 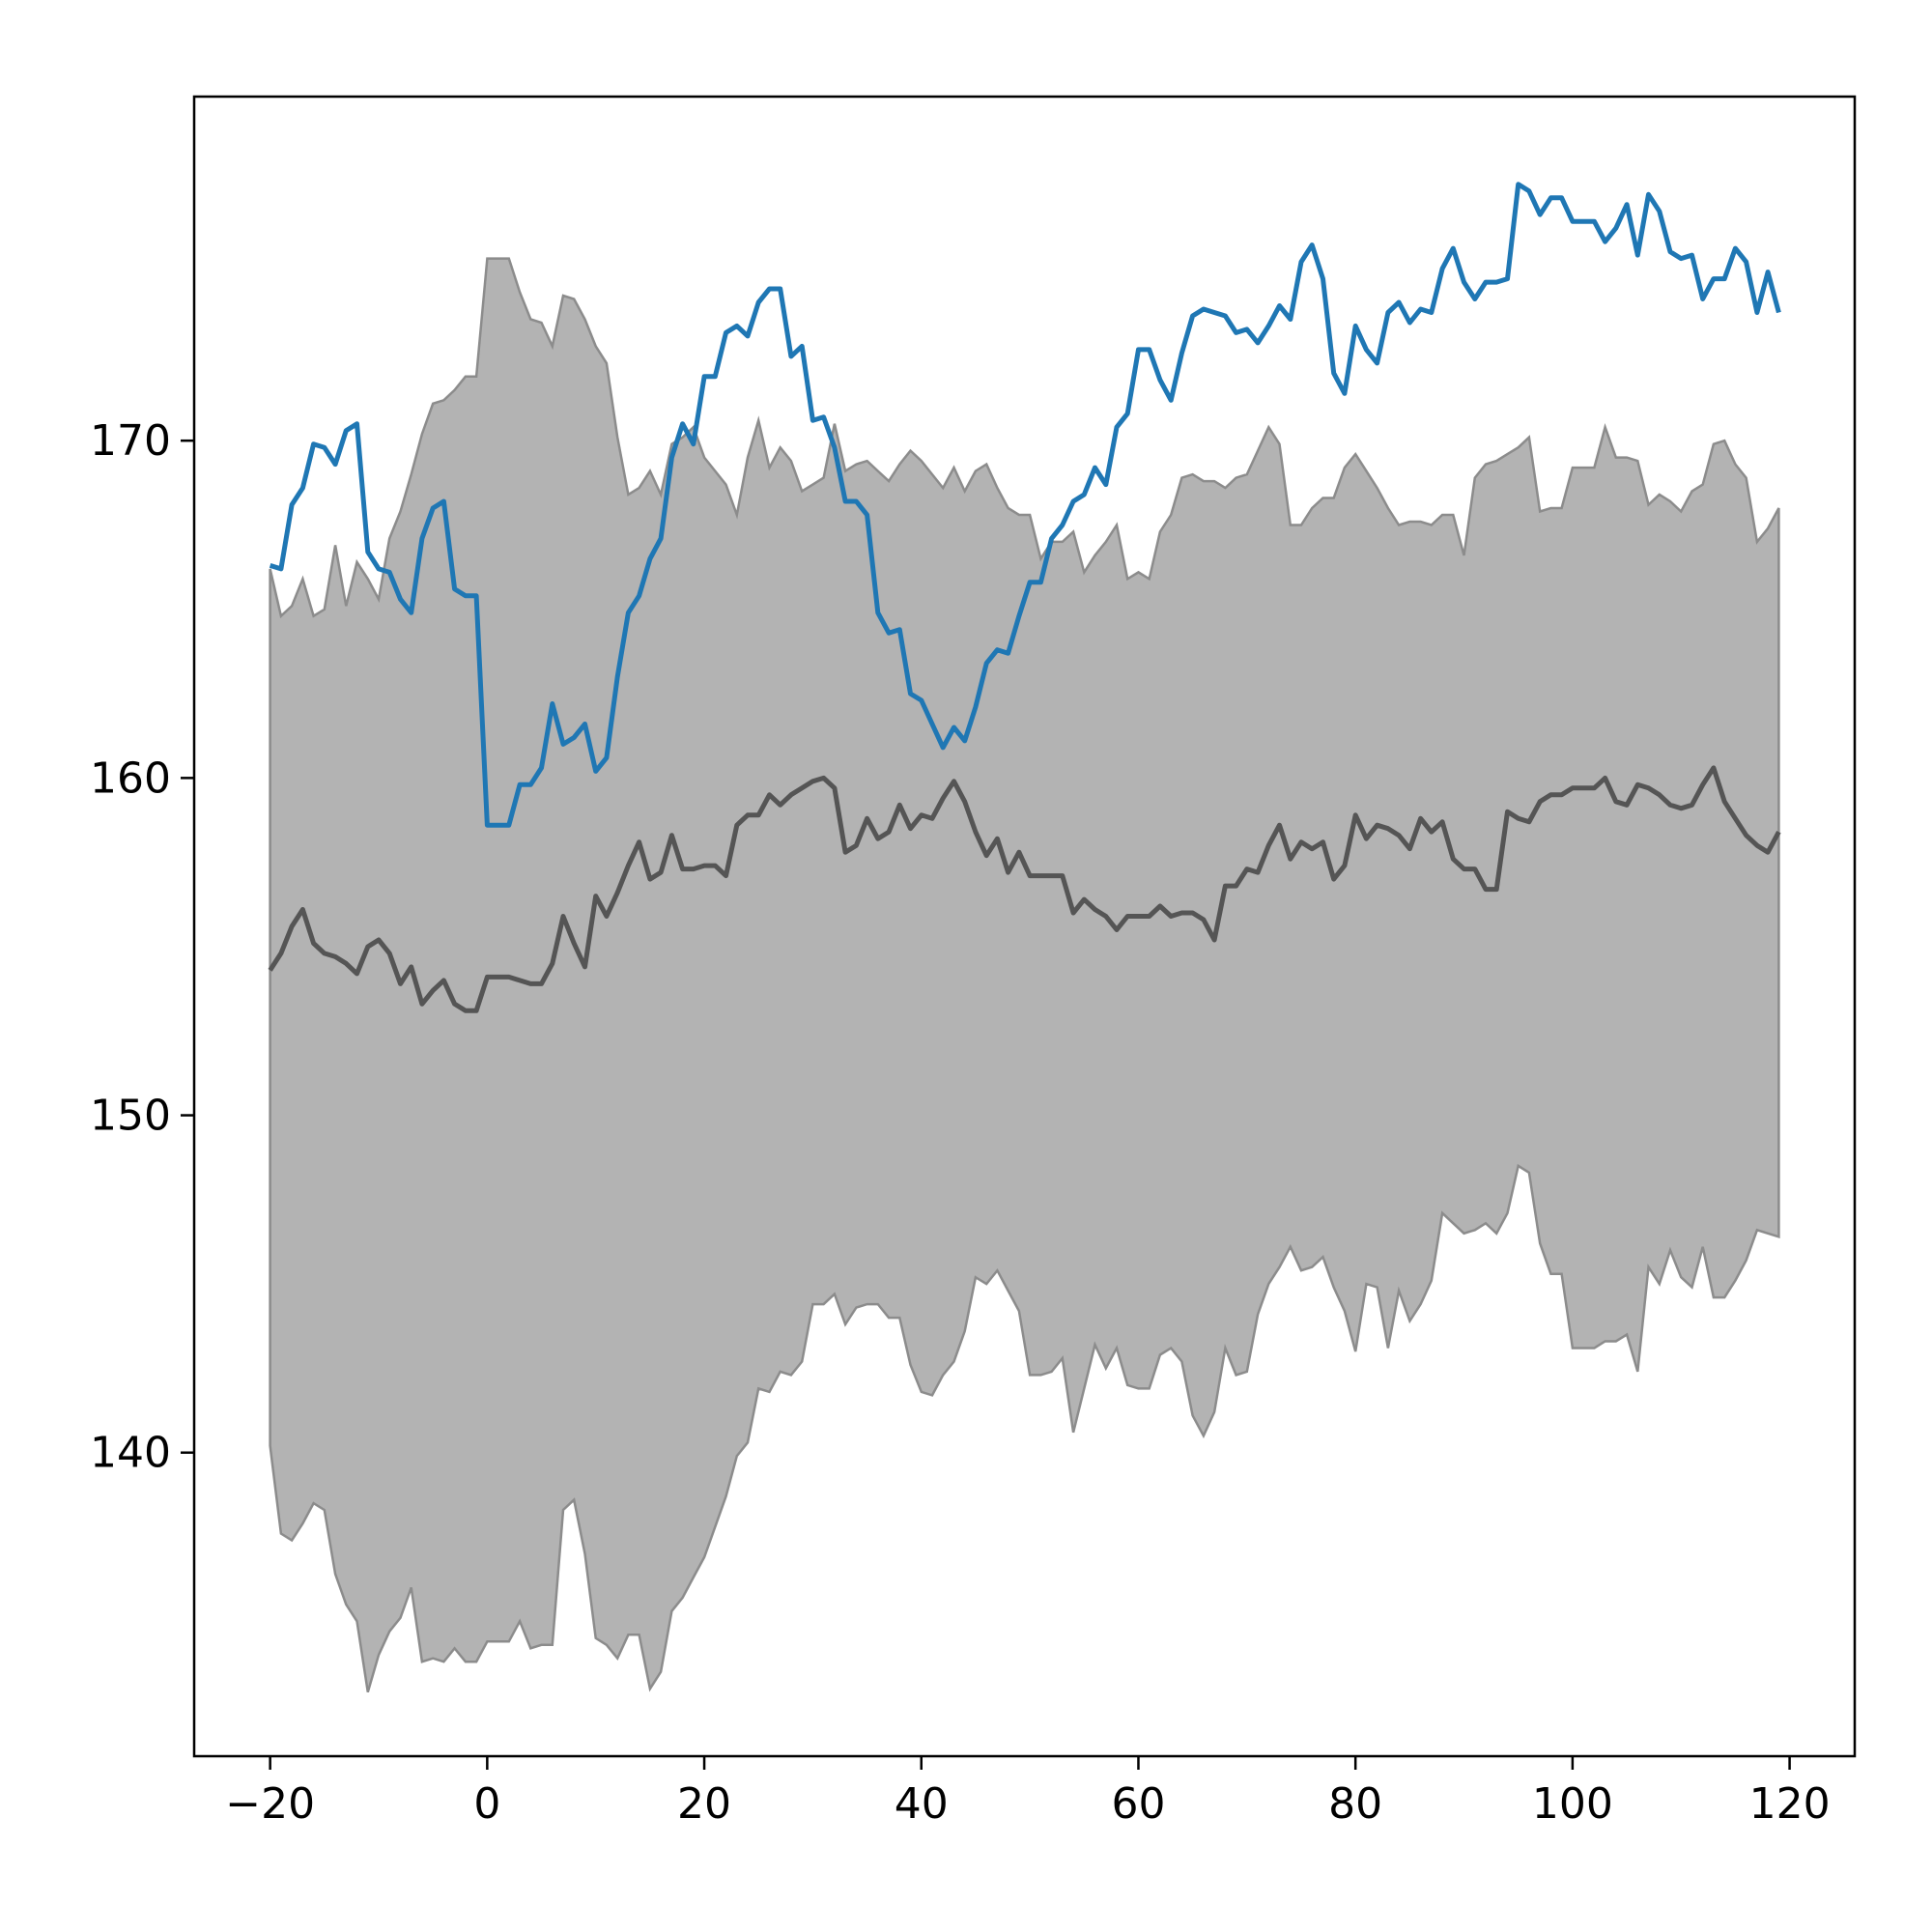 I want to click on y-axis: 140 150 160 170, so click(x=142, y=947).